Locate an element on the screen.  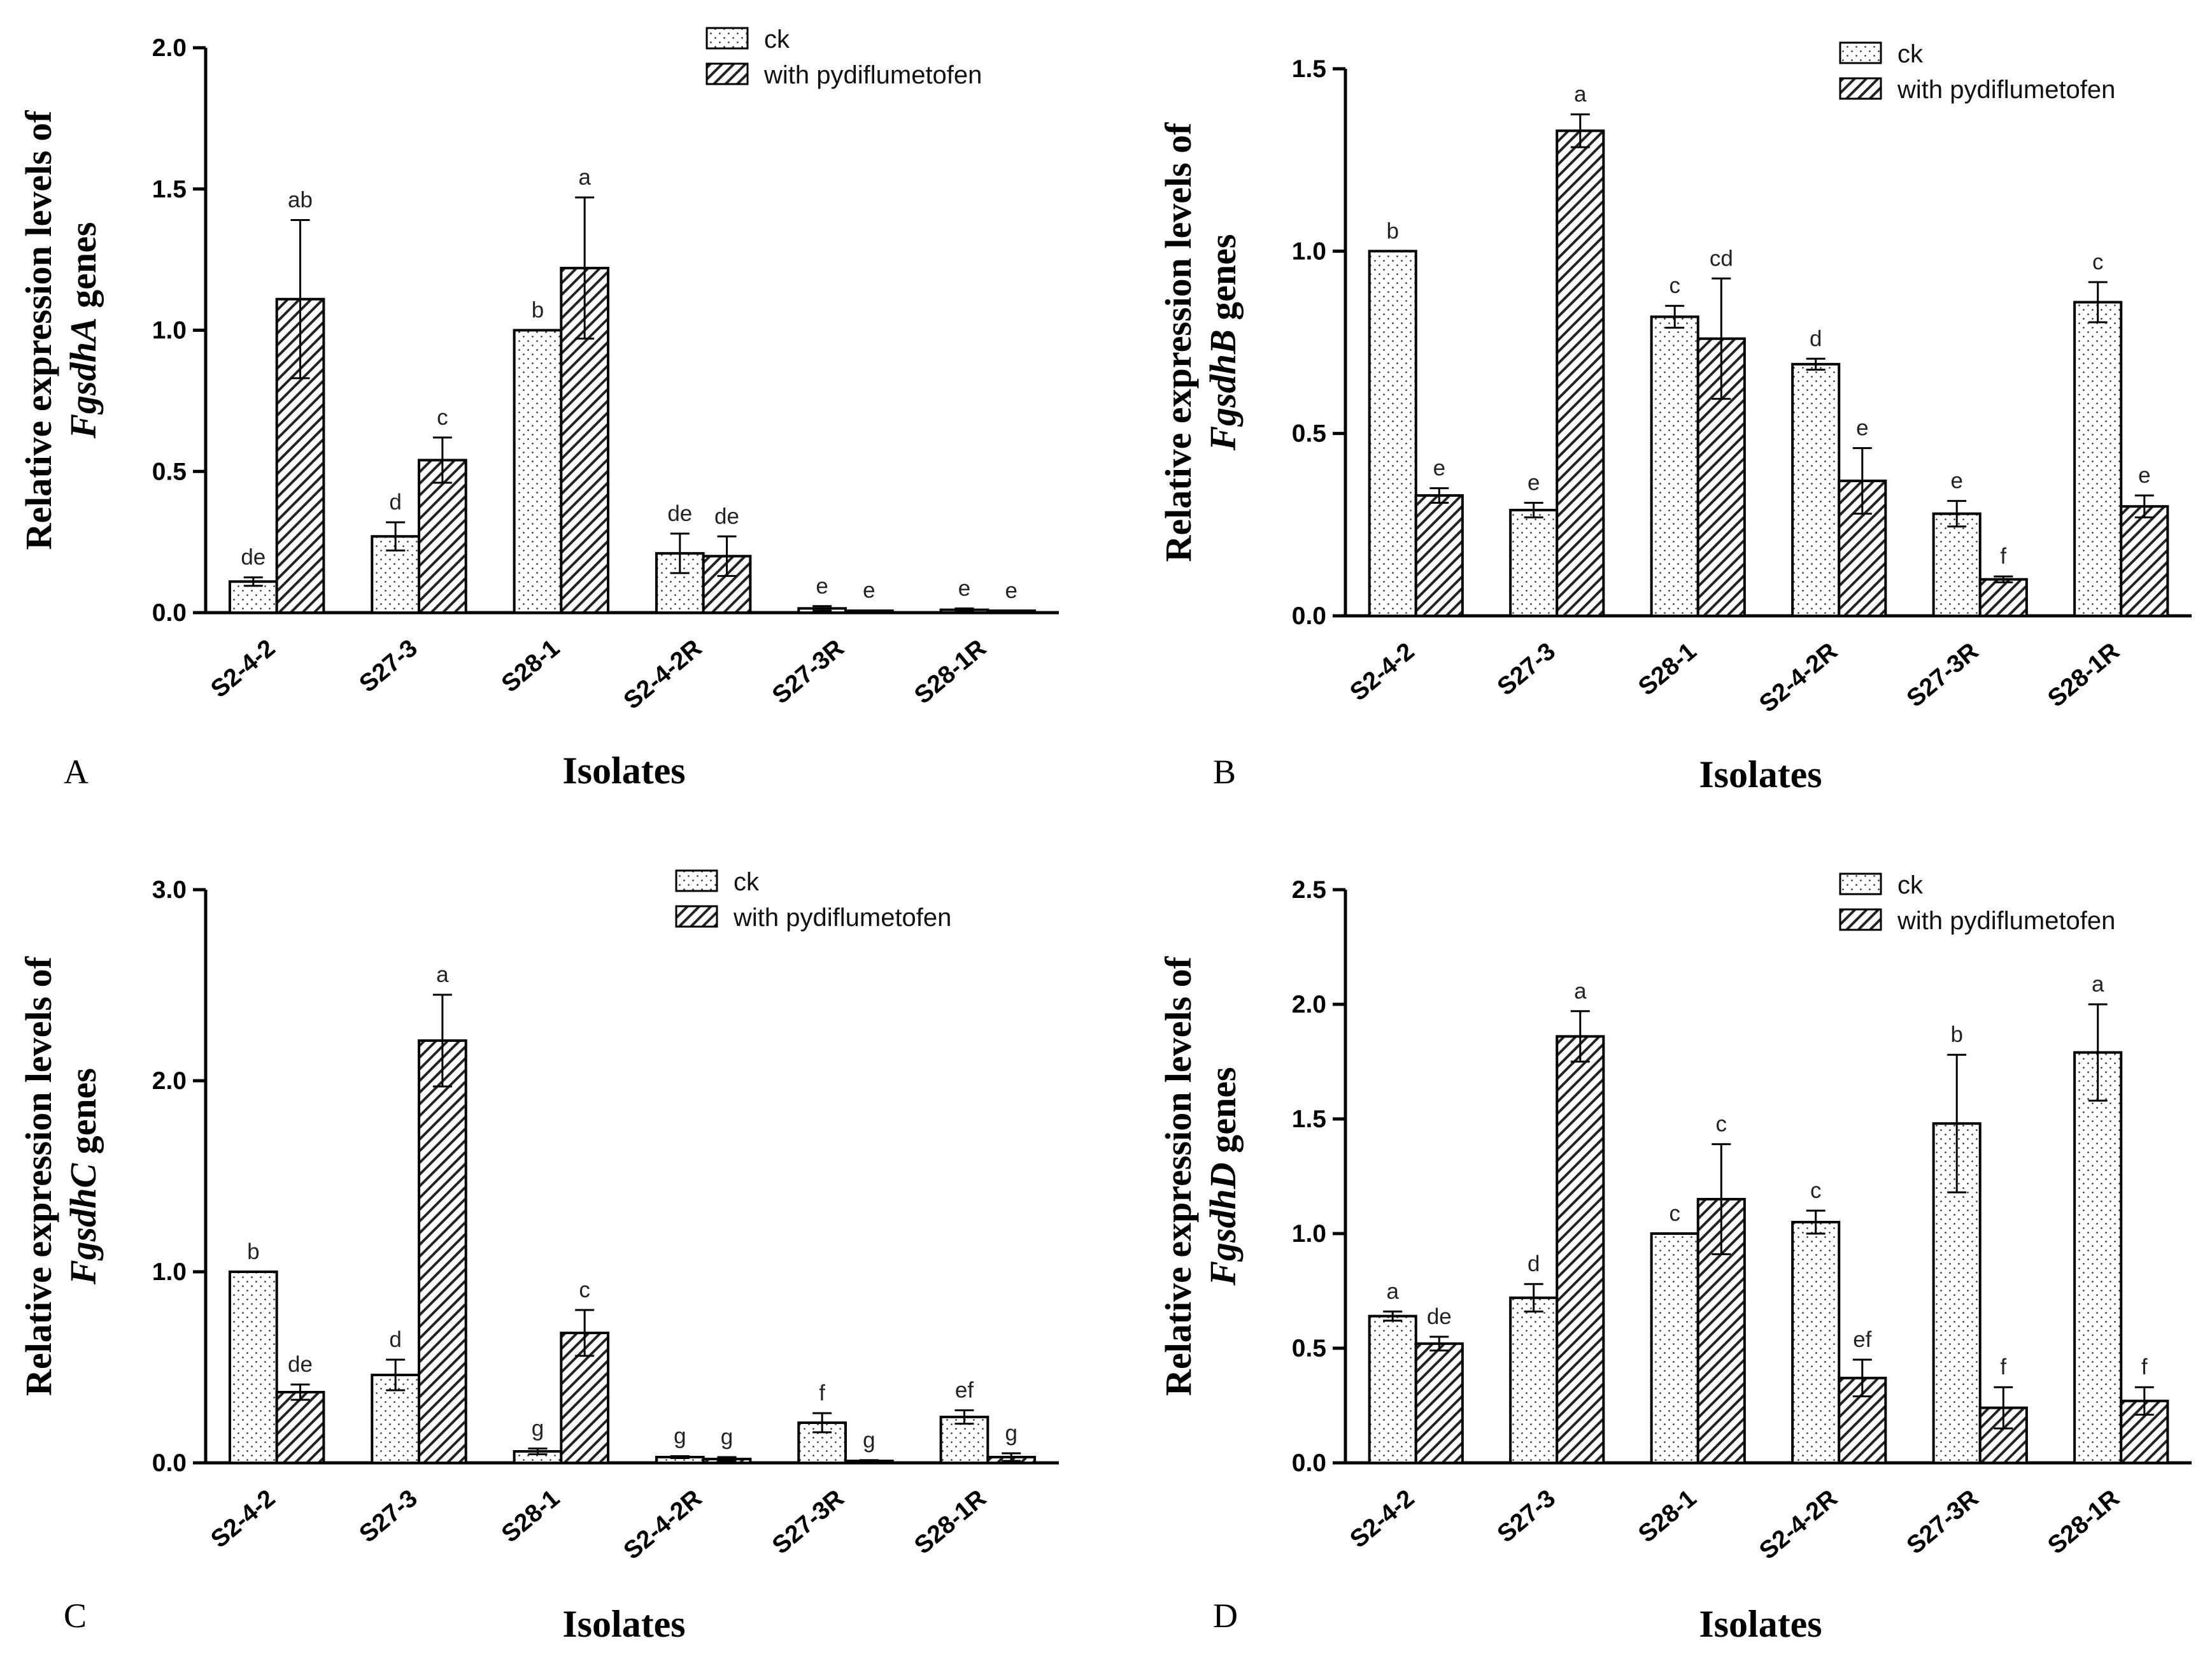
y-tick-label: 1.5 is located at coordinates (1309, 69).